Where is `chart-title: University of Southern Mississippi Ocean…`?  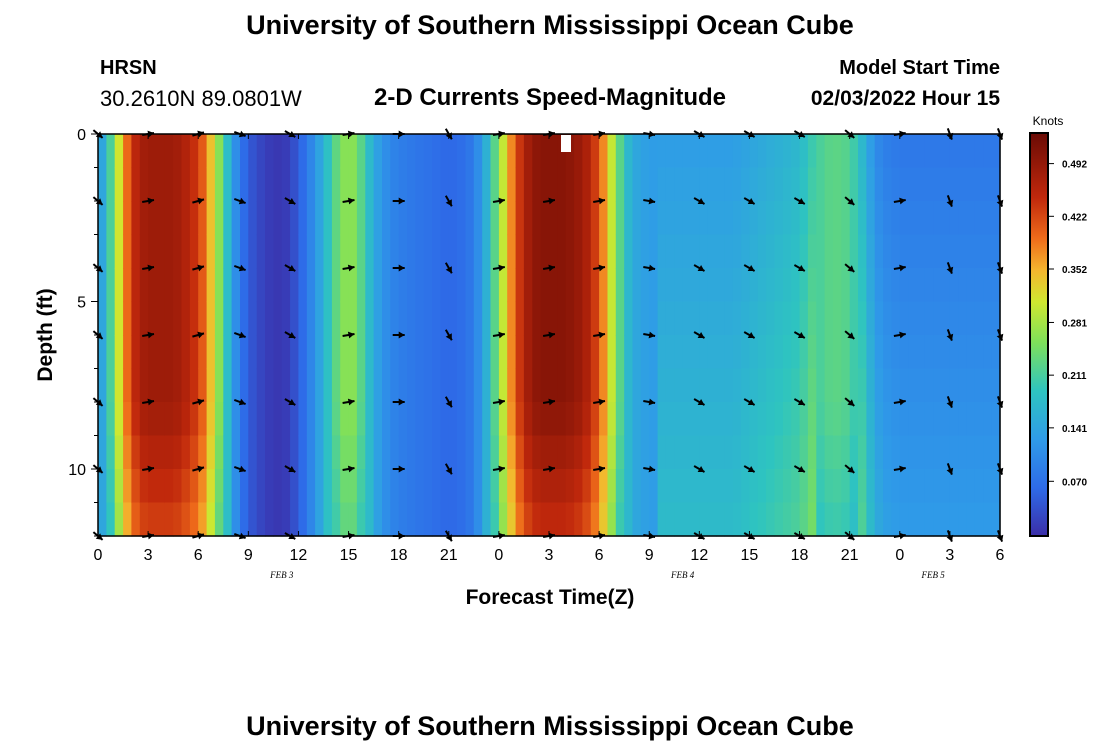 chart-title: University of Southern Mississippi Ocean… is located at coordinates (550, 25).